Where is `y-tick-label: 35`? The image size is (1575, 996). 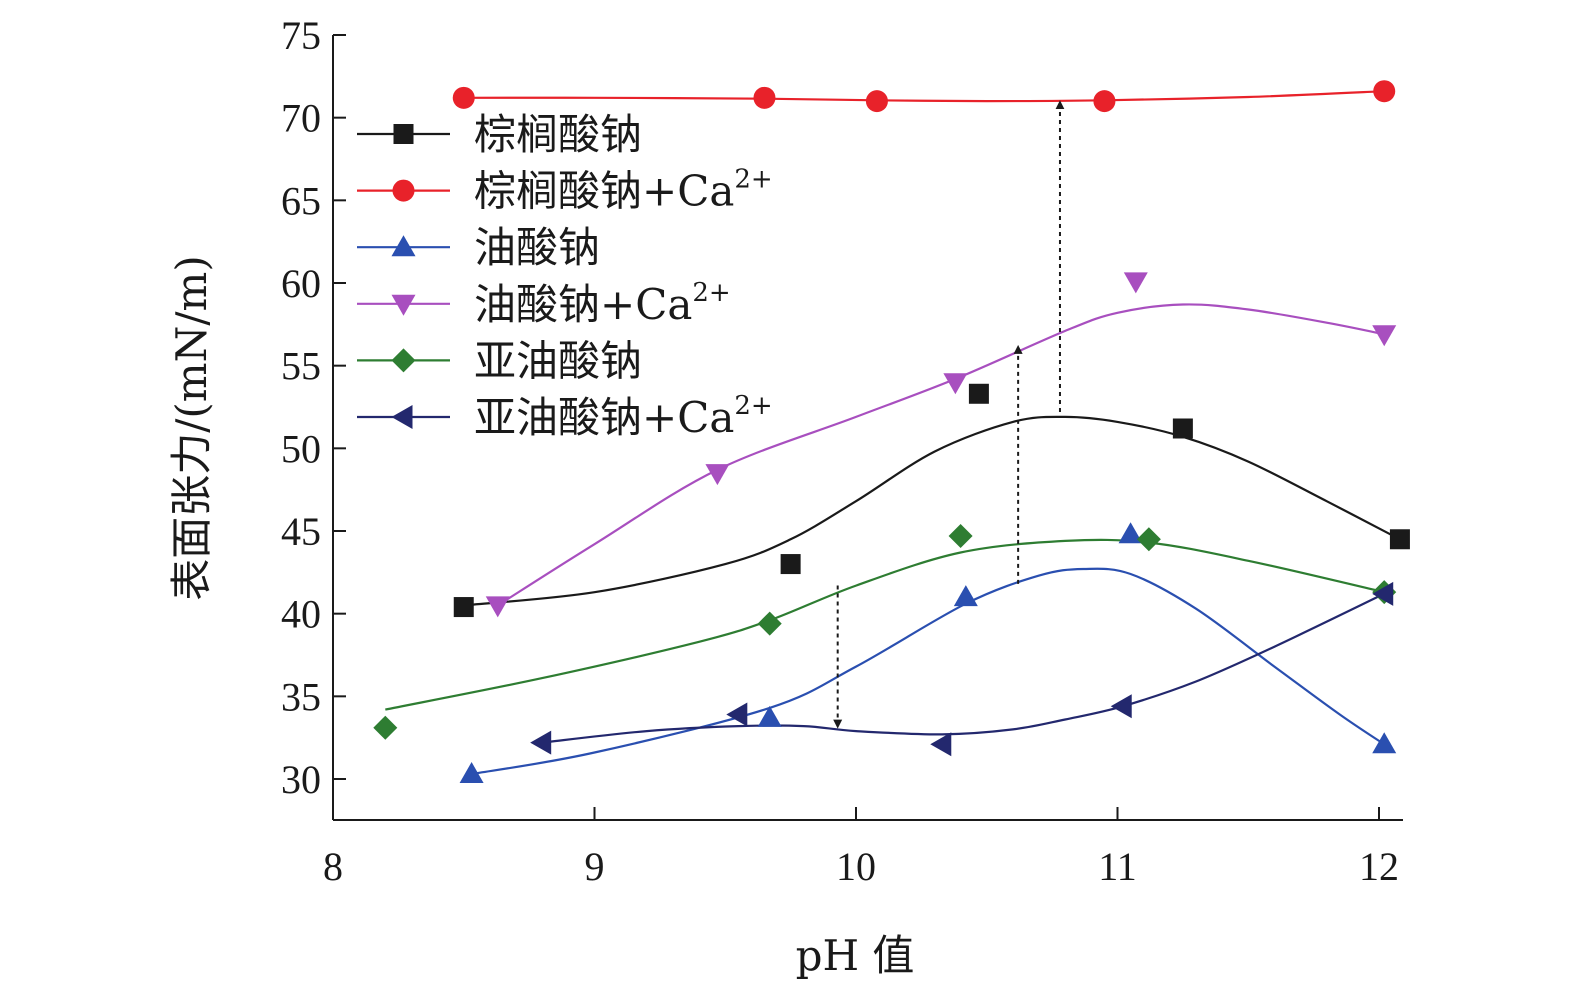
y-tick-label: 35 is located at coordinates (301, 696).